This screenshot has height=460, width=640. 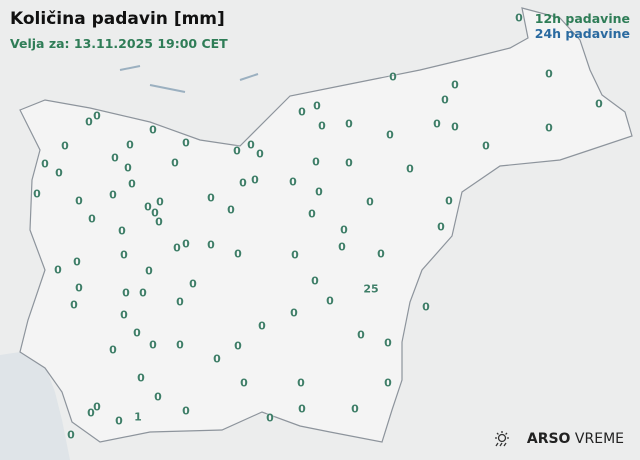 I want to click on station-value: 25, so click(x=371, y=289).